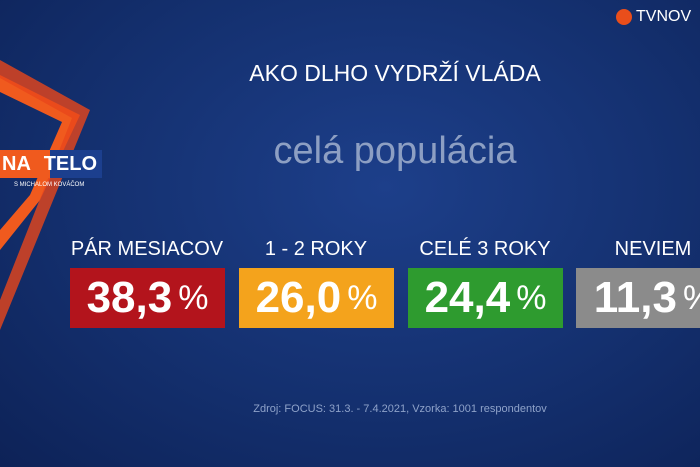 Image resolution: width=700 pixels, height=467 pixels. What do you see at coordinates (467, 297) in the screenshot?
I see `item-value: 24,4` at bounding box center [467, 297].